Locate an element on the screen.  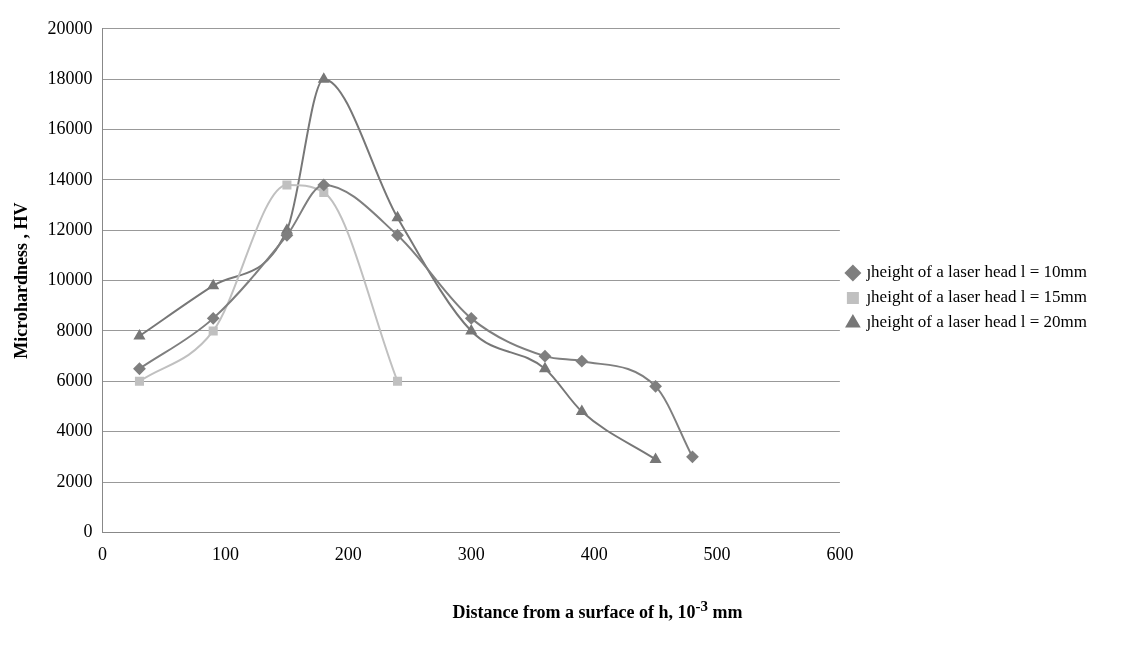
y-tick-label: 0 is located at coordinates (88, 531).